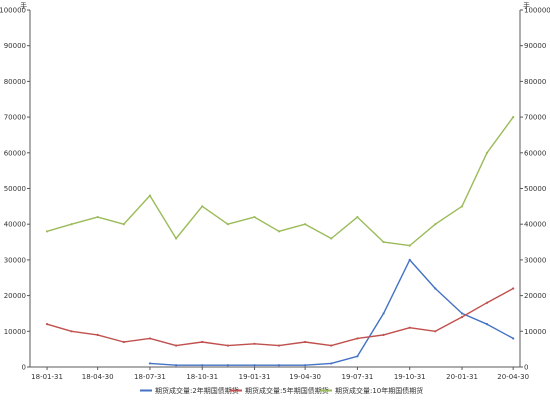  Describe the element at coordinates (526, 5) in the screenshot. I see `y-unit-right: 手` at that location.